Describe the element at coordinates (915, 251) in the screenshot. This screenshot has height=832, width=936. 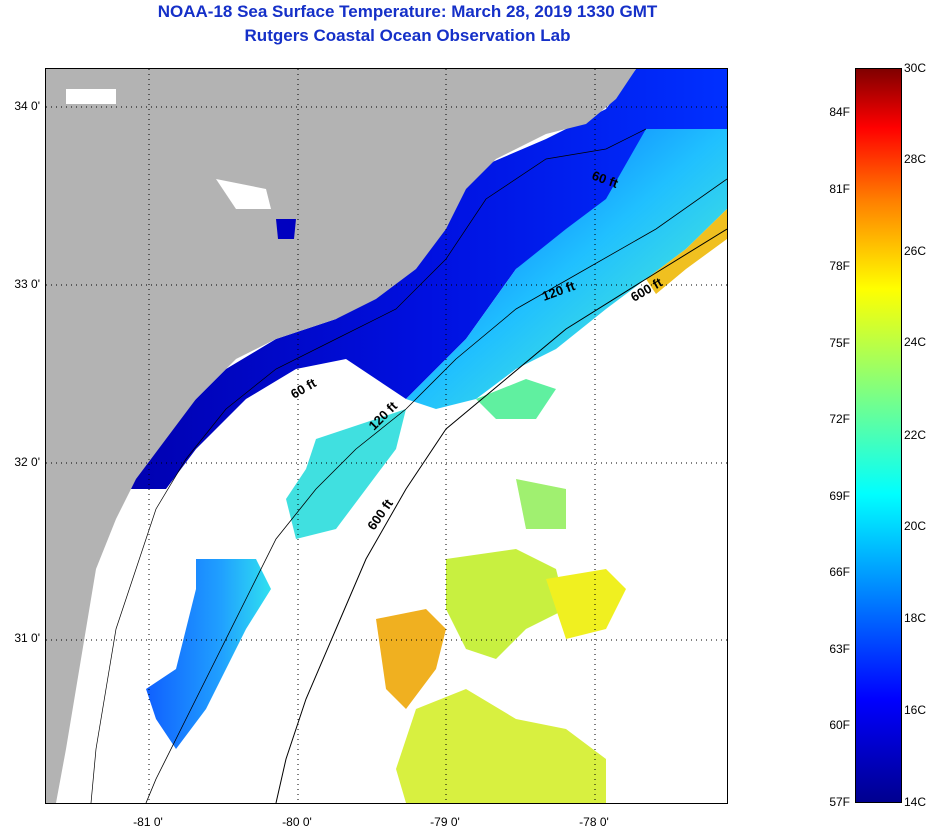
I see `colorbar-label-26c: 26C` at that location.